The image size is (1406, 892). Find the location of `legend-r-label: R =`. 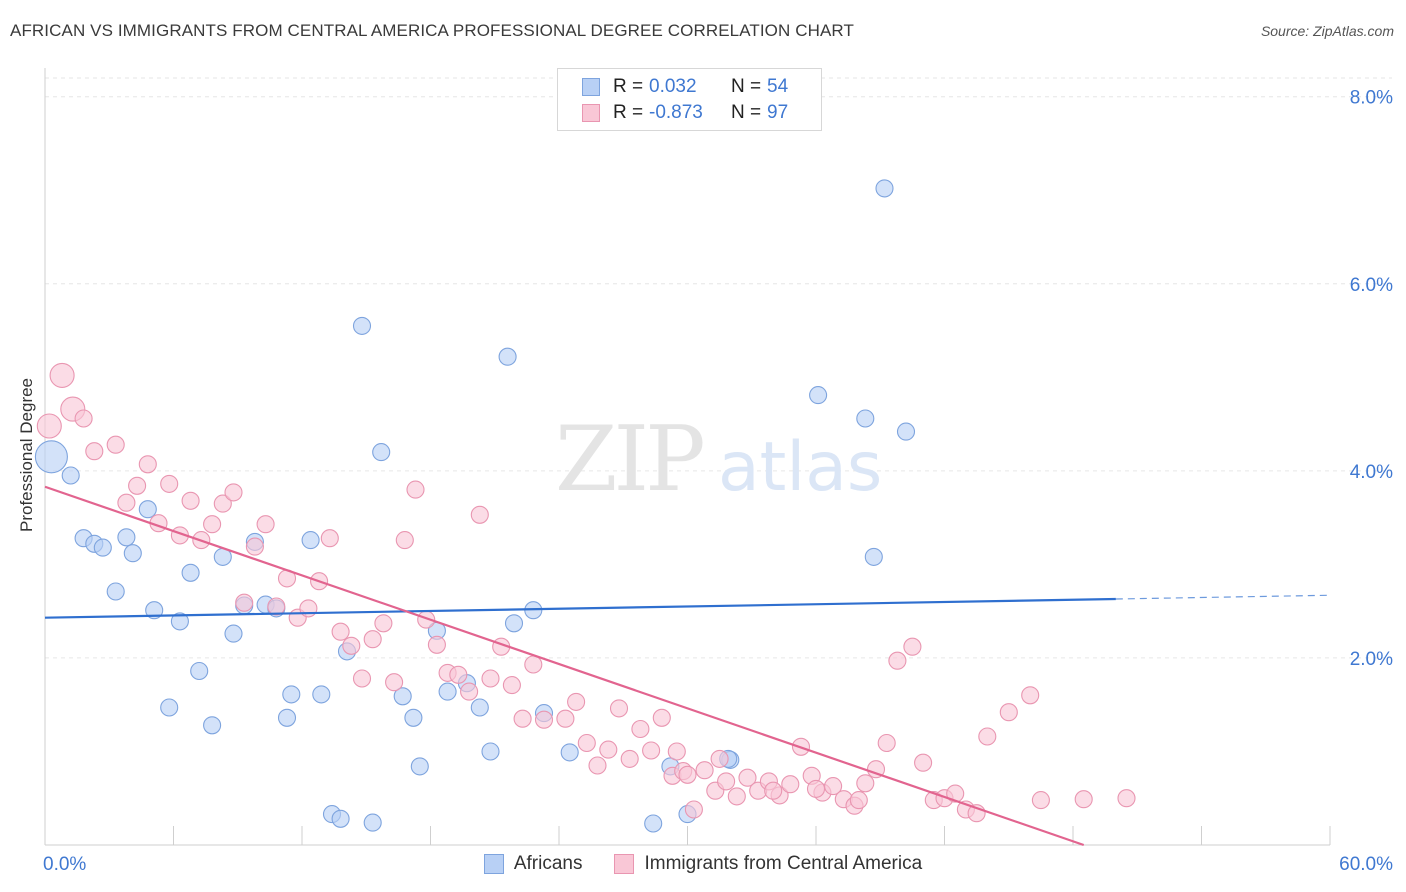

legend-r-label: R = is located at coordinates (628, 86).